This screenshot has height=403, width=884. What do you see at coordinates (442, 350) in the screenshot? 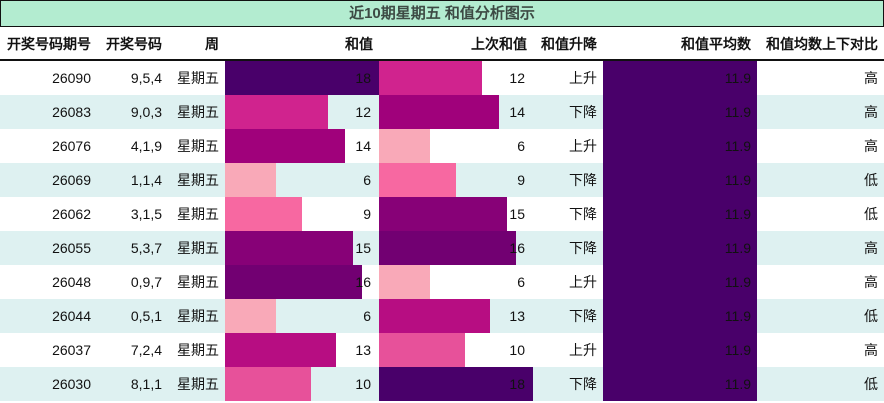
I see `table-row: 26037 7,2,4 星期五 13 10 上升 11.9 高` at bounding box center [442, 350].